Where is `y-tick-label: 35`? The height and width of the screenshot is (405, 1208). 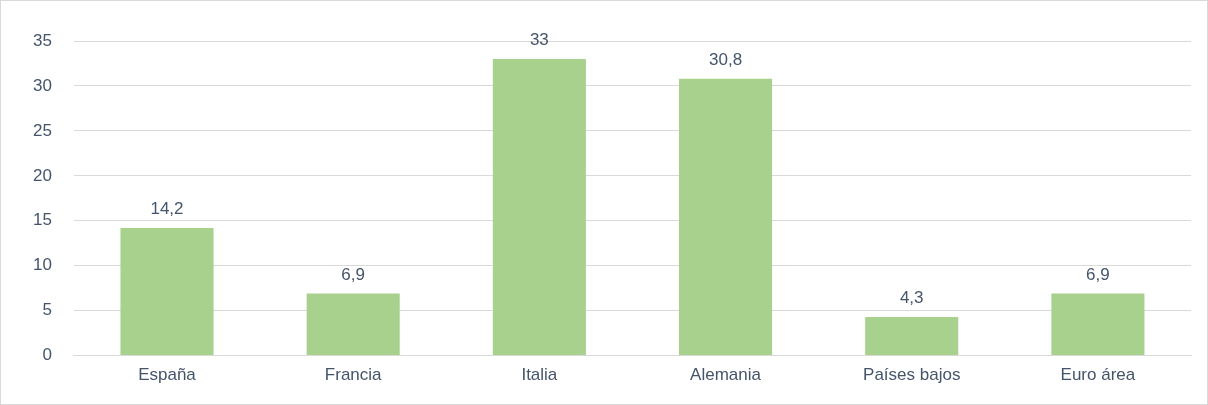
y-tick-label: 35 is located at coordinates (42, 40).